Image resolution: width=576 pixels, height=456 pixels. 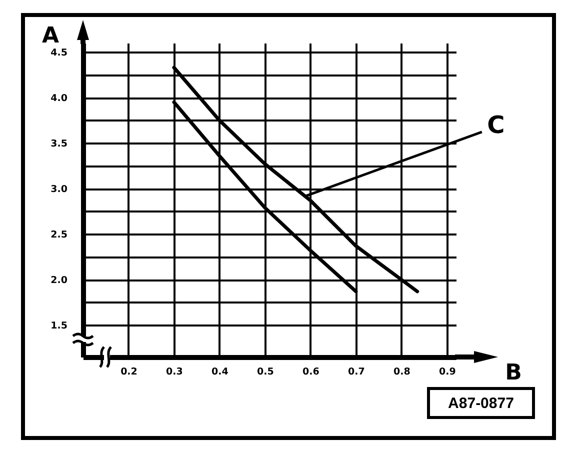 What do you see at coordinates (311, 372) in the screenshot?
I see `x-tick-label: 0.6` at bounding box center [311, 372].